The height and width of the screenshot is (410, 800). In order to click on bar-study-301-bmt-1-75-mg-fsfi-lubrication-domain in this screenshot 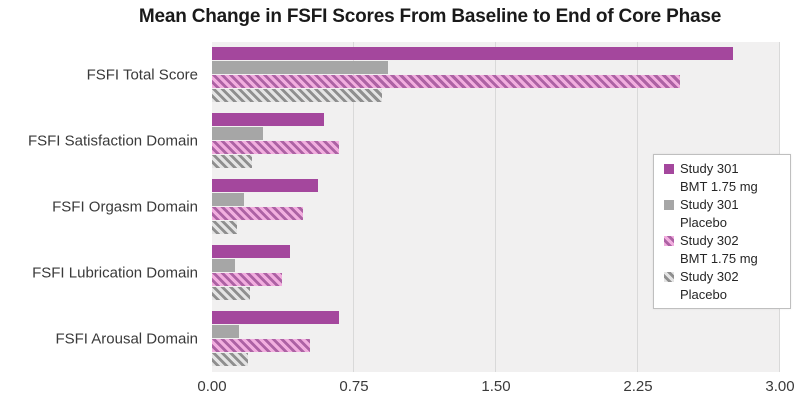, I will do `click(251, 251)`.